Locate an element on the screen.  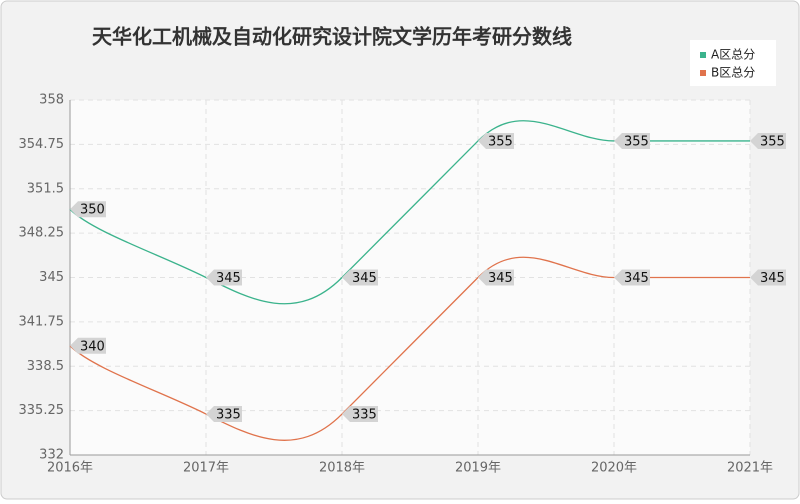
y-tick-label: 354.75 is located at coordinates (42, 144).